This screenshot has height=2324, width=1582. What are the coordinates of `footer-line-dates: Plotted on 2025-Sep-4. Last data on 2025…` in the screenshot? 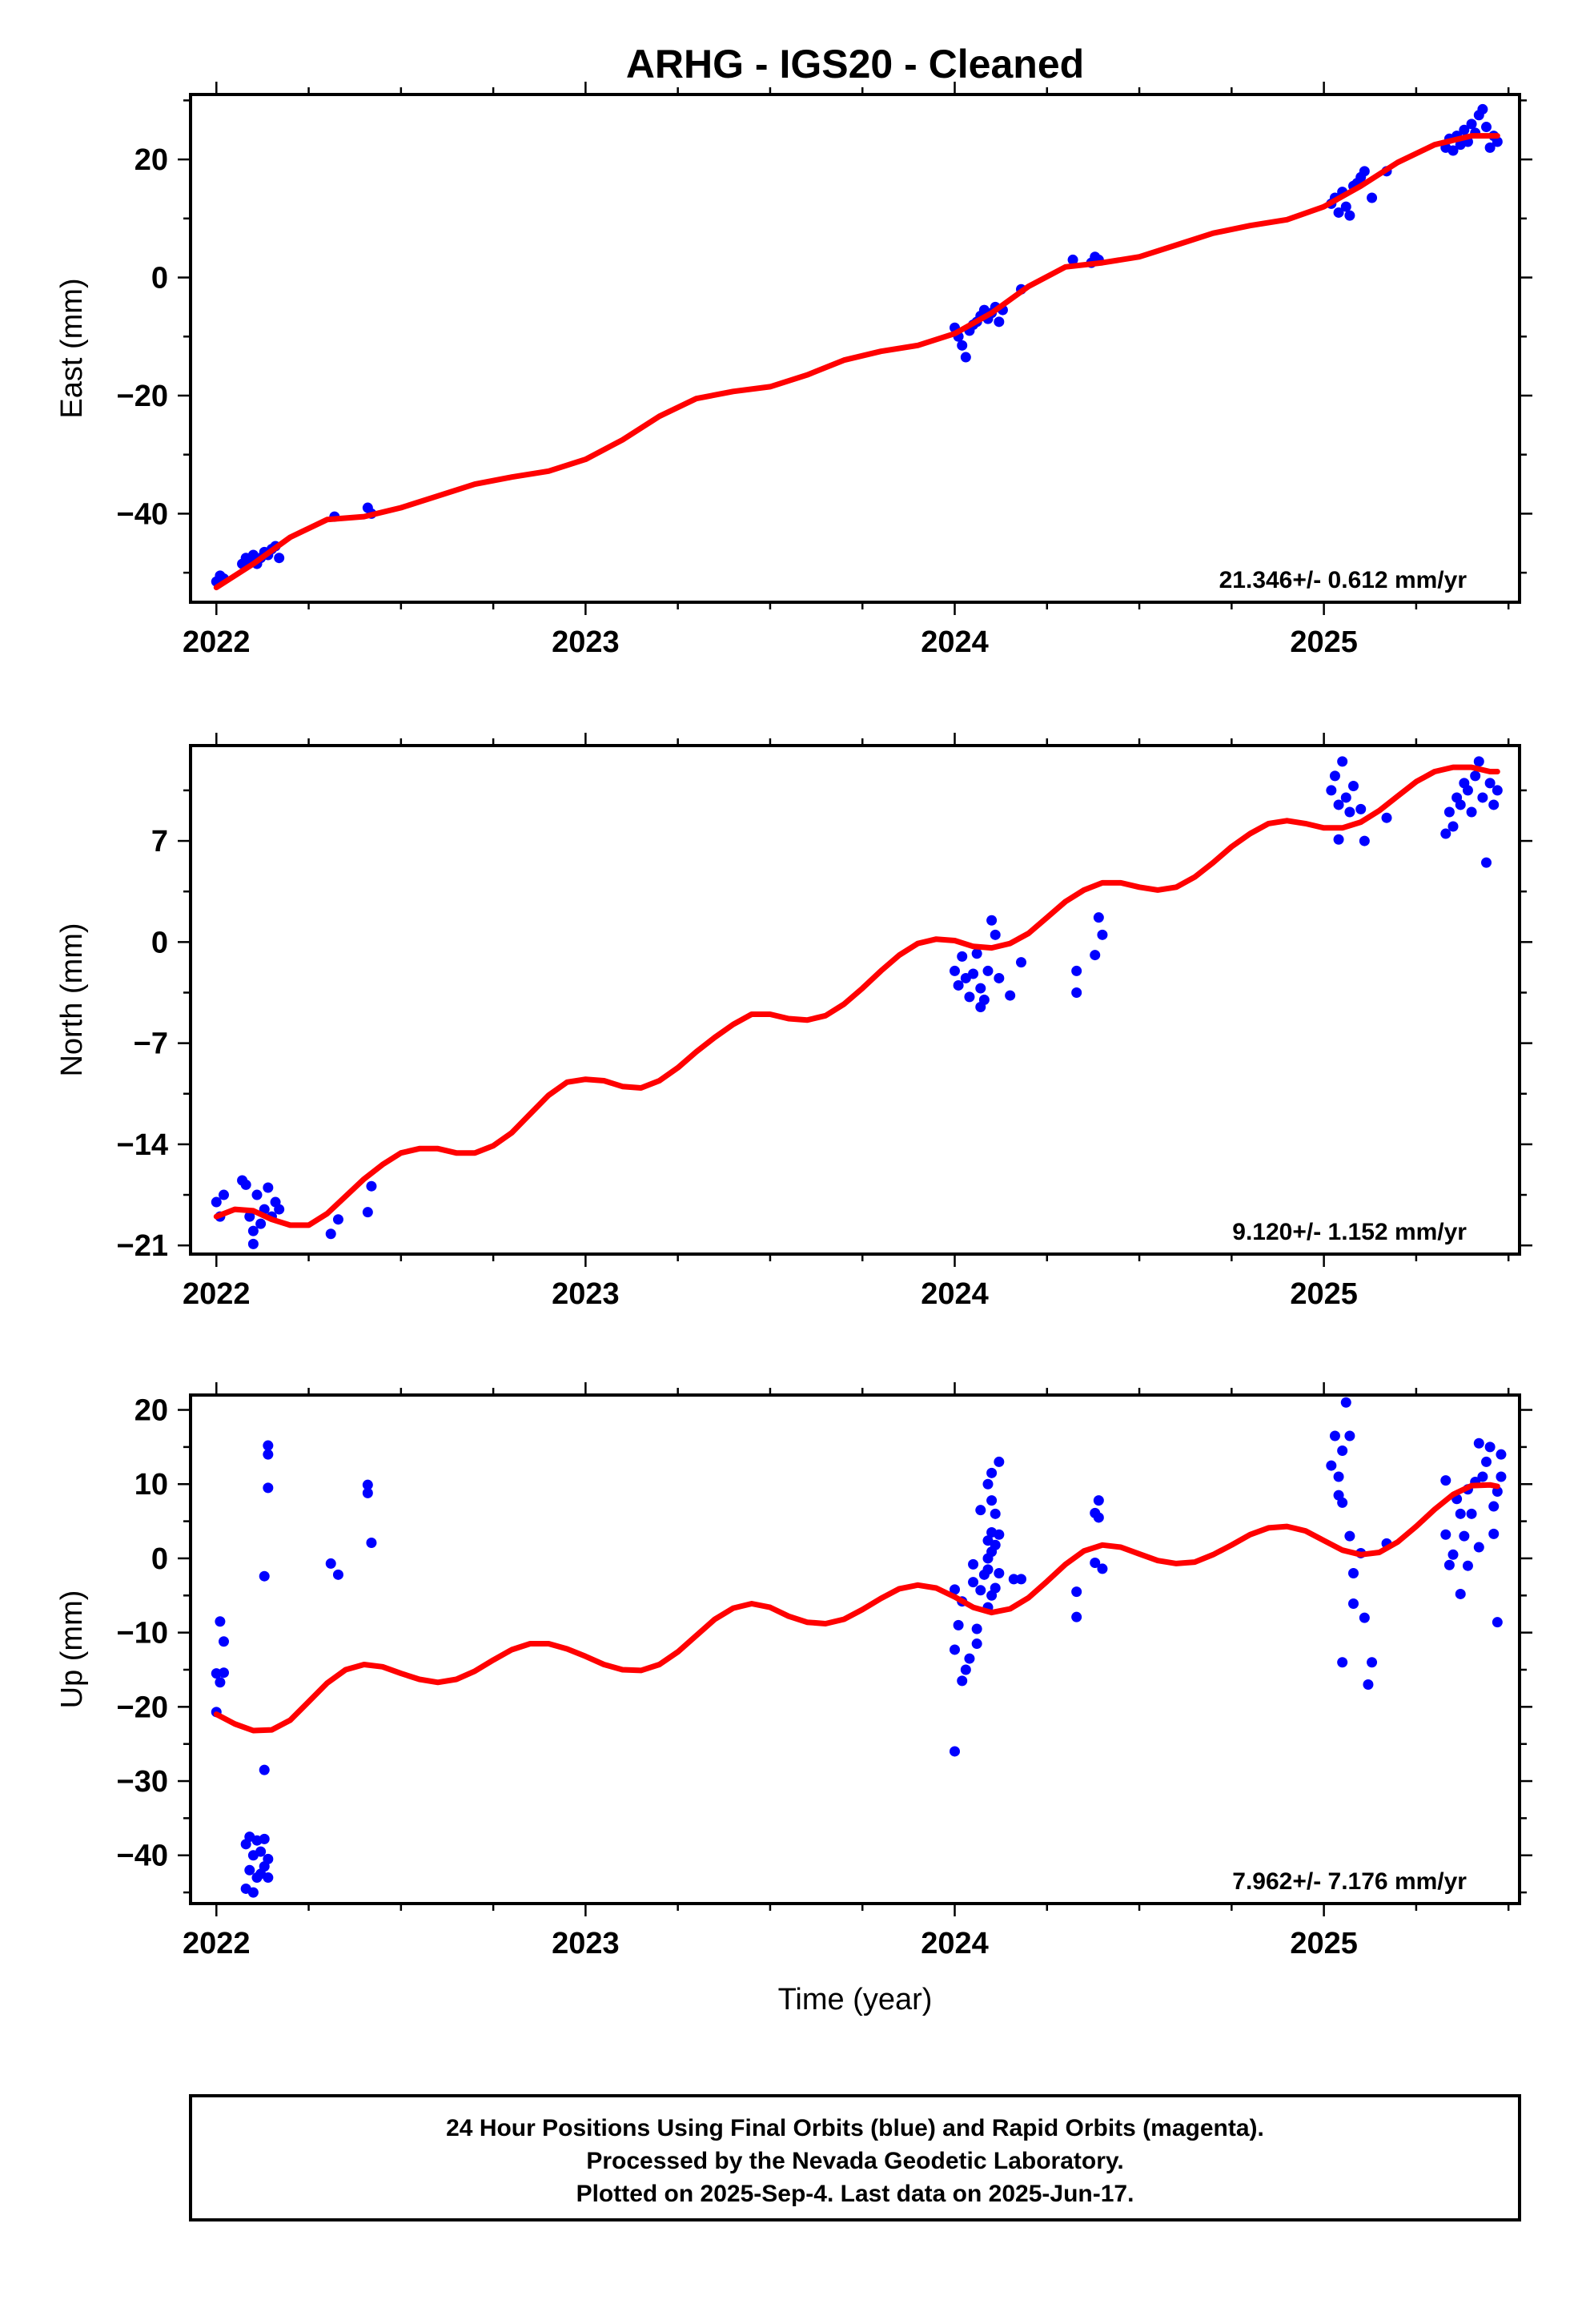 It's located at (855, 2194).